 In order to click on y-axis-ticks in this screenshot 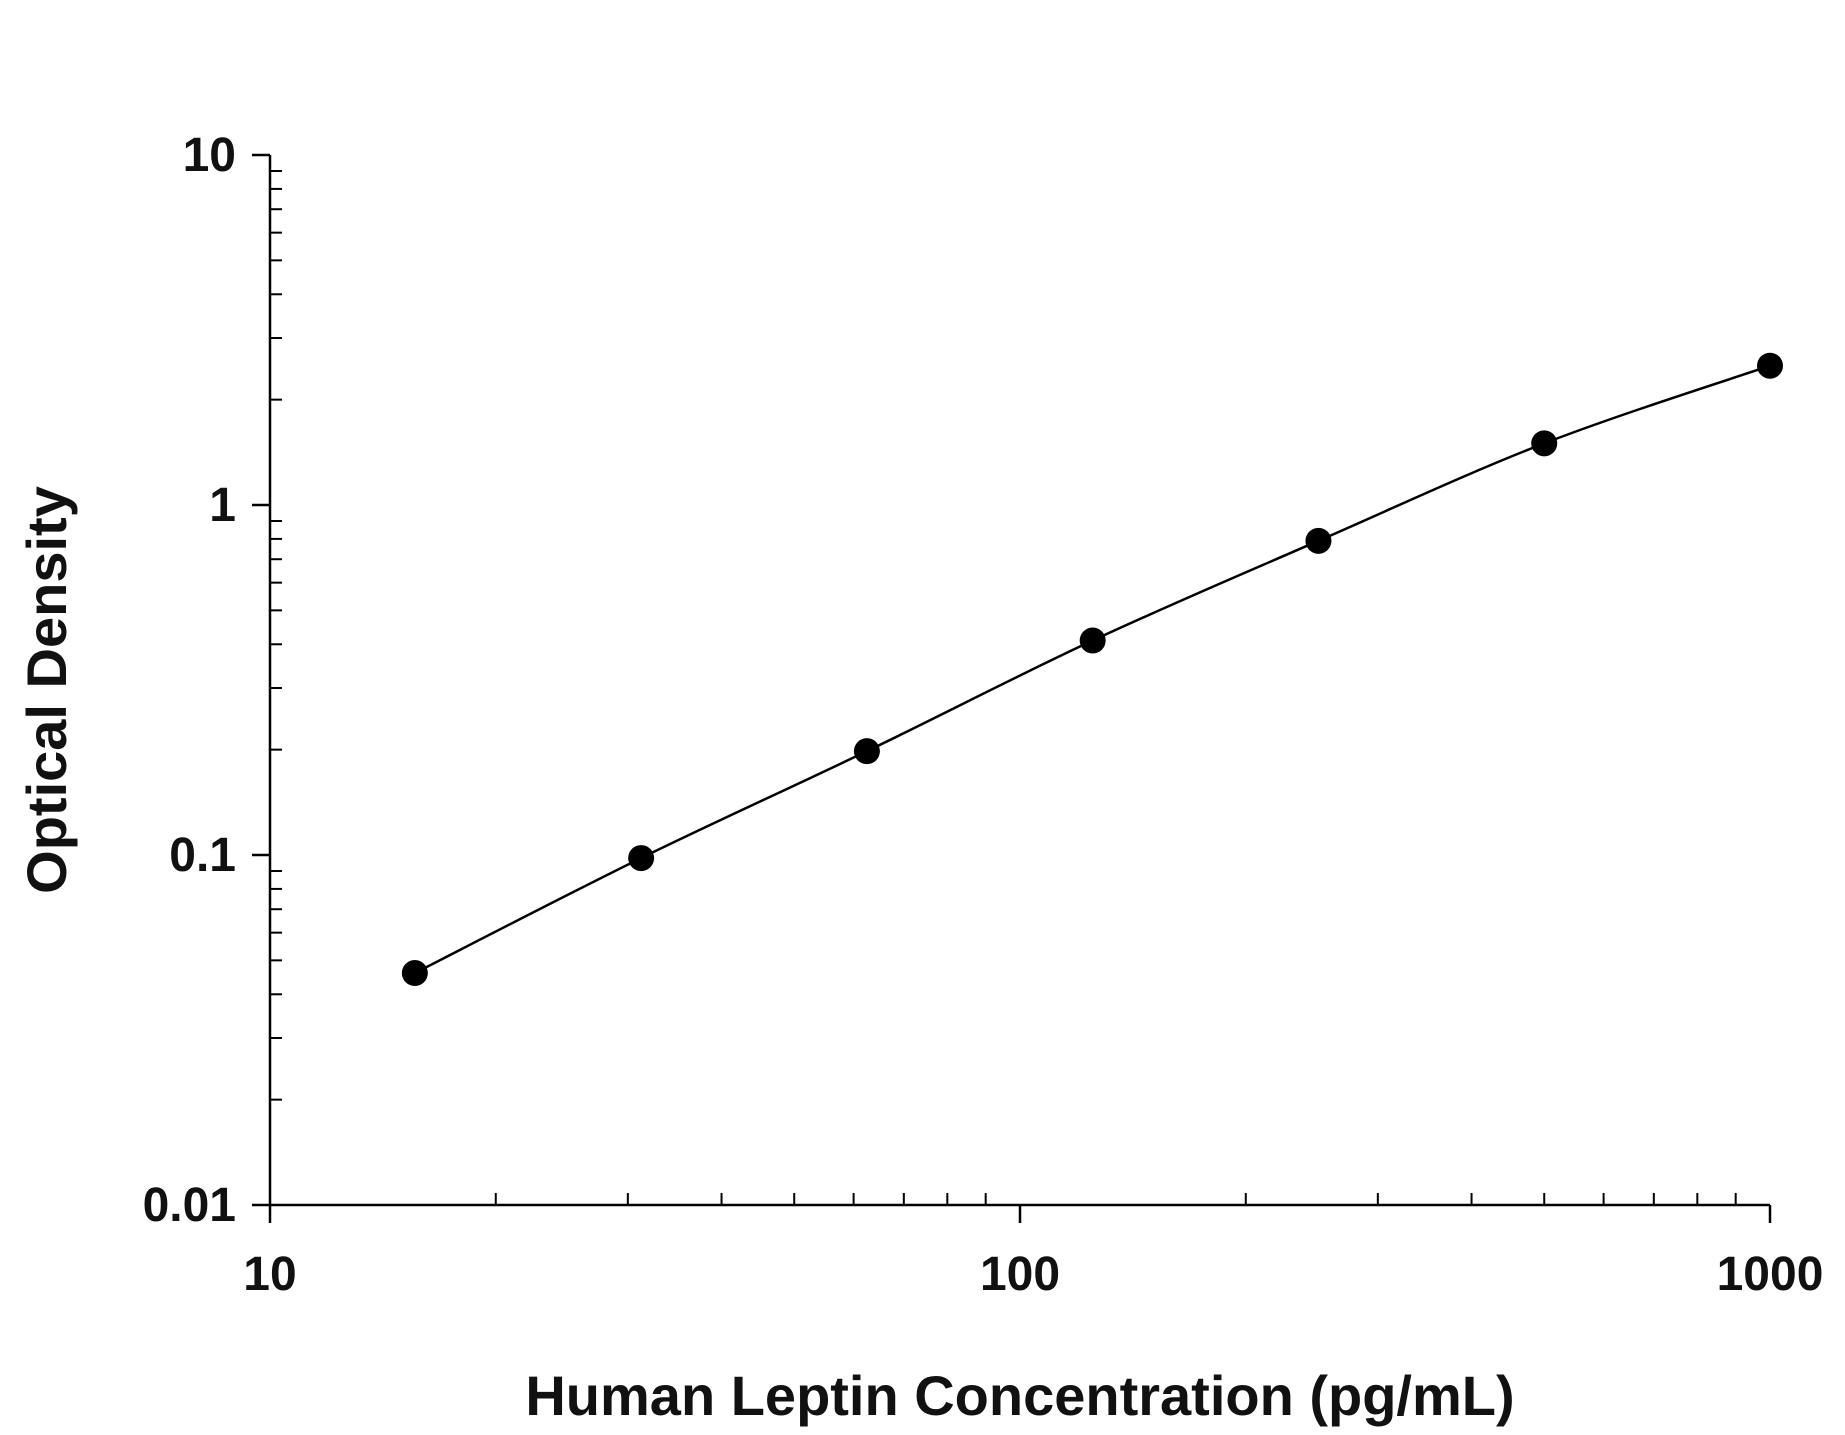, I will do `click(267, 680)`.